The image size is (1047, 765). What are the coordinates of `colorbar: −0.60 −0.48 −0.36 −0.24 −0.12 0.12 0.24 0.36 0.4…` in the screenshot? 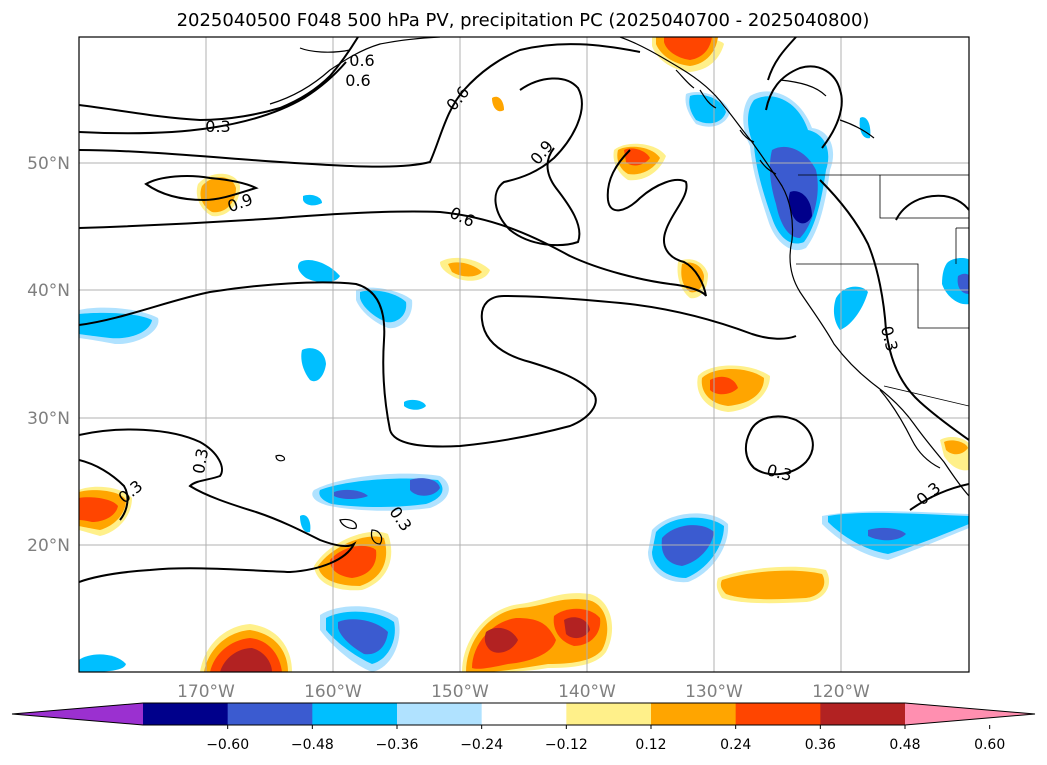 It's located at (523, 727).